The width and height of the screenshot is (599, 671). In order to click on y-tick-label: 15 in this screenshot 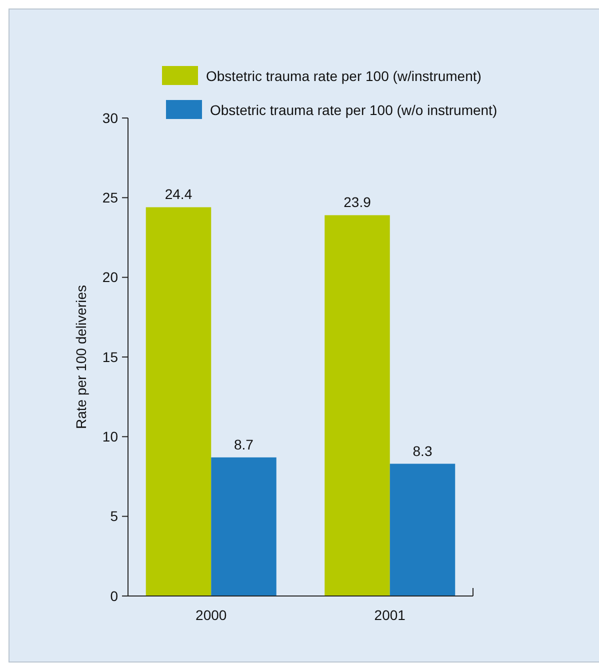, I will do `click(110, 356)`.